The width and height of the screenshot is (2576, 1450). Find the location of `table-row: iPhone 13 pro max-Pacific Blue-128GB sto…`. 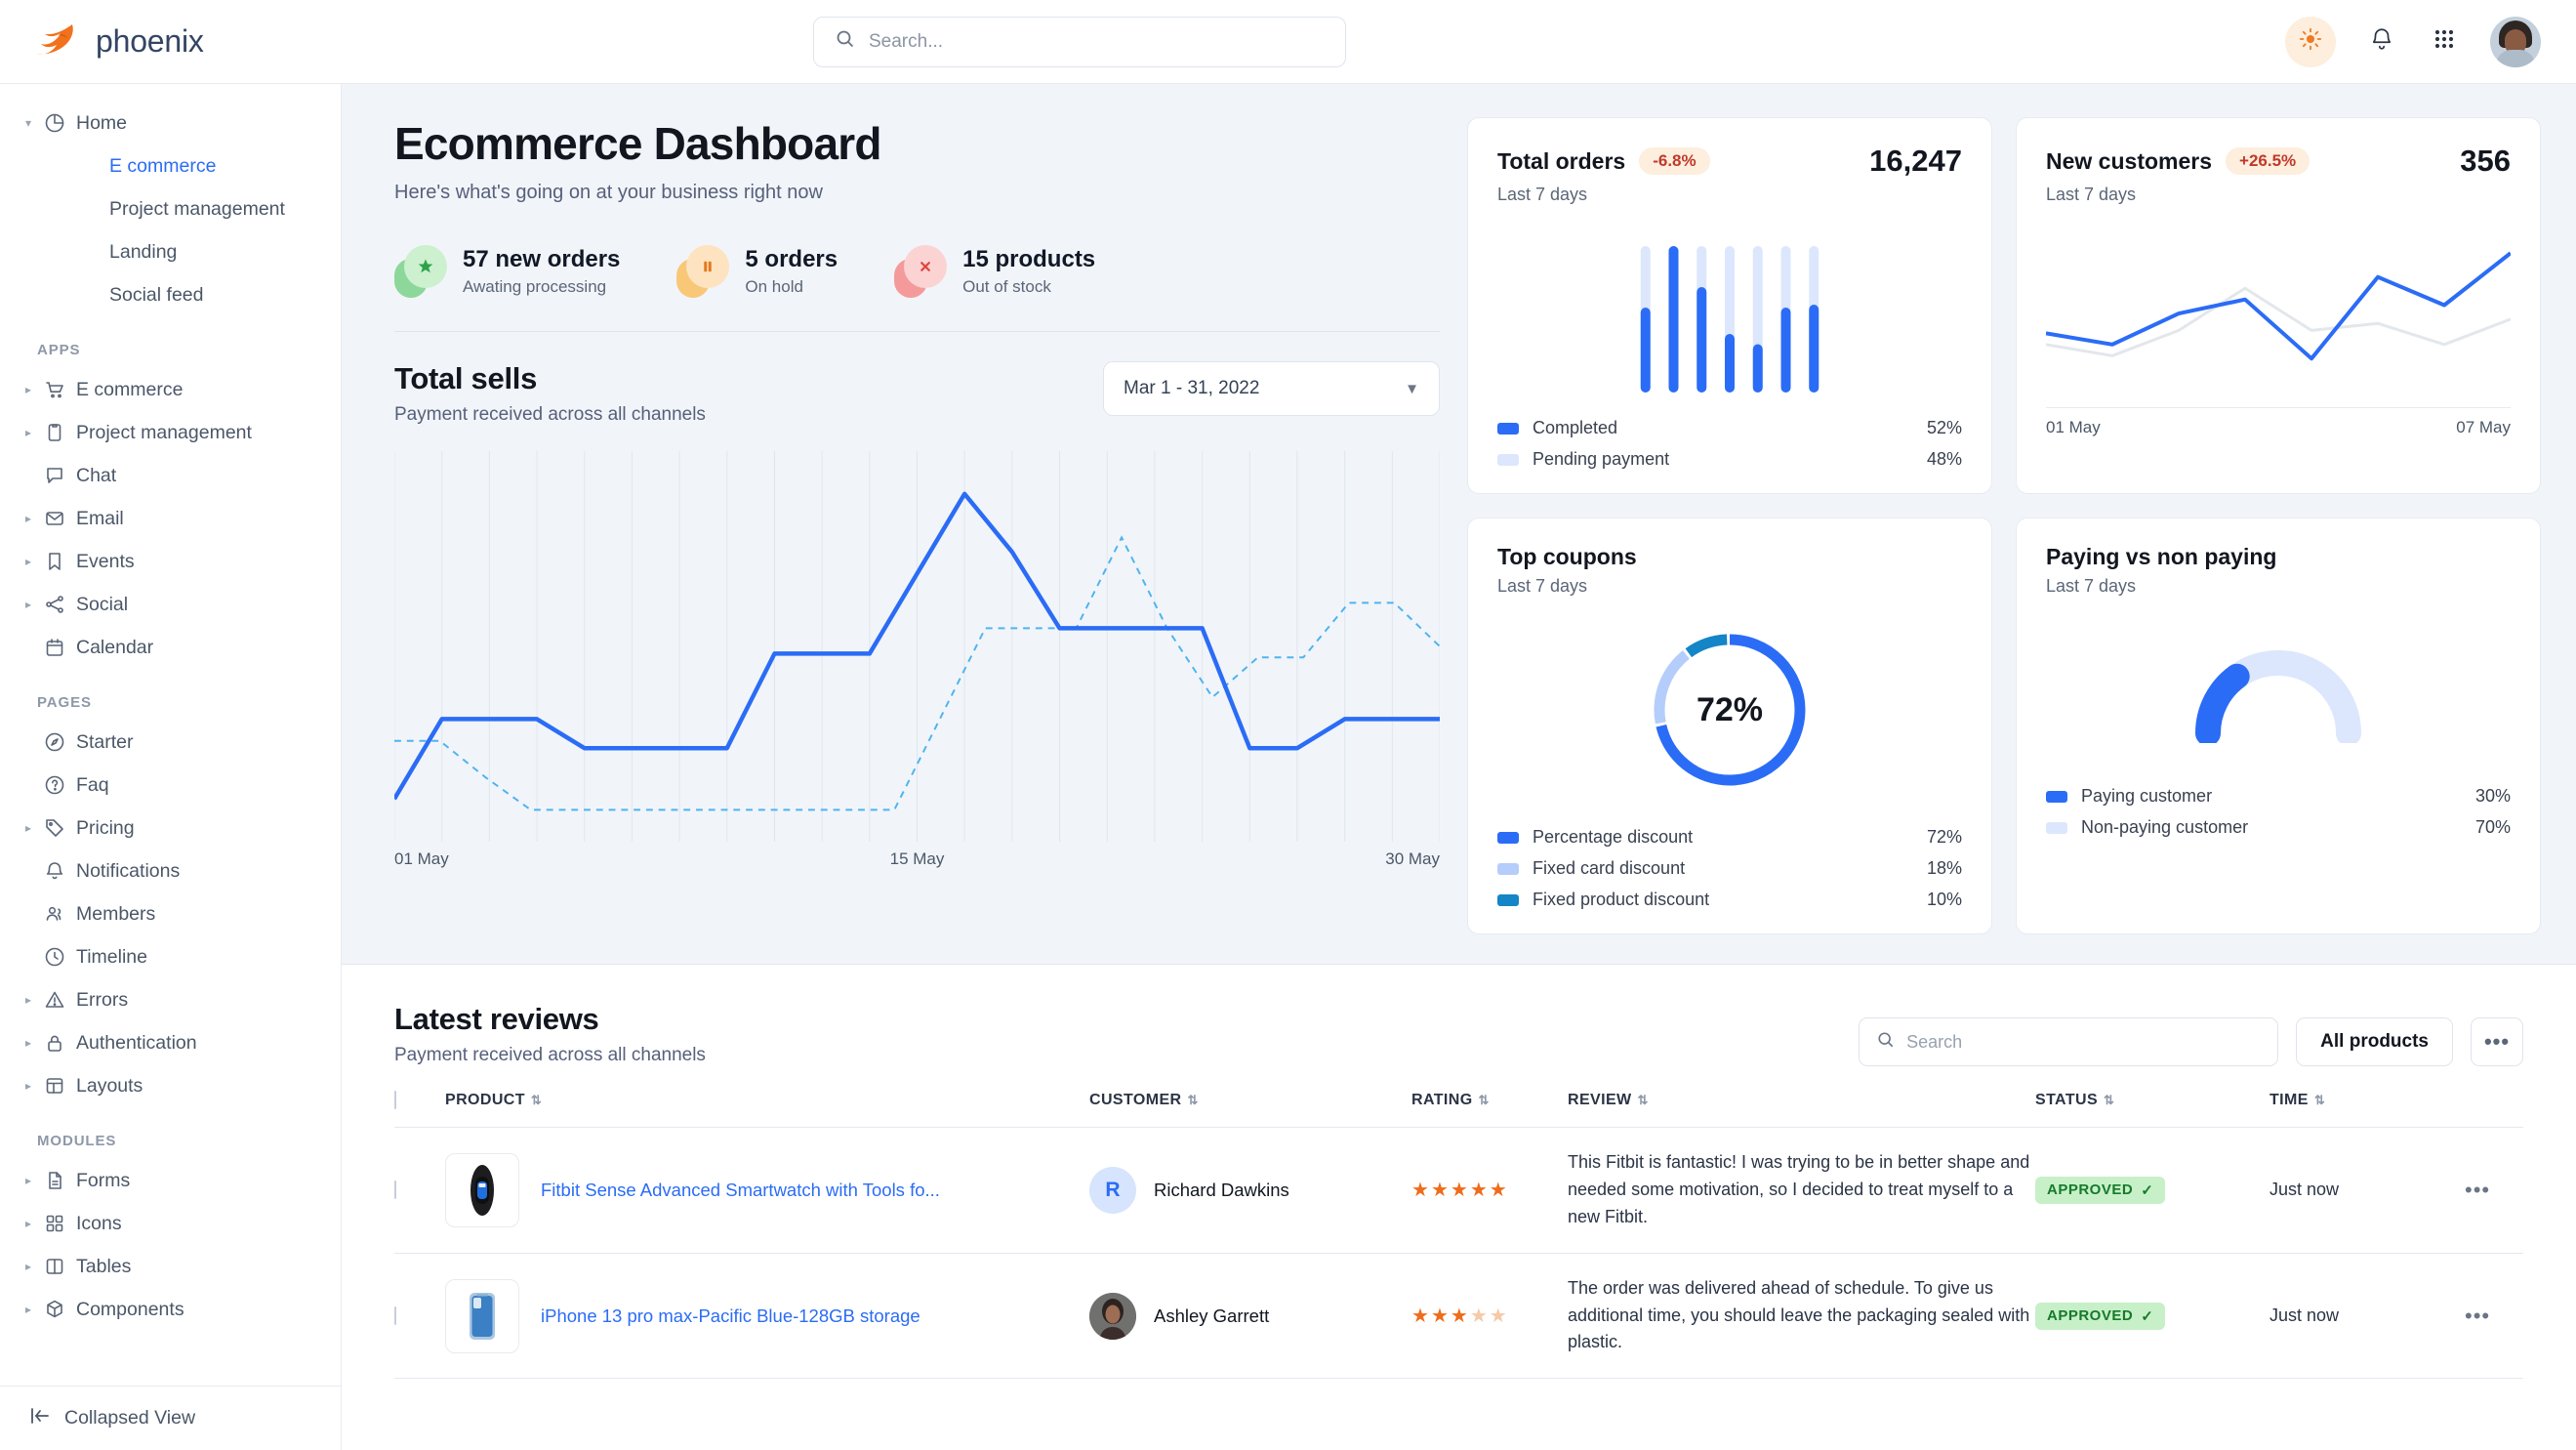

table-row: iPhone 13 pro max-Pacific Blue-128GB sto… is located at coordinates (1458, 1316).